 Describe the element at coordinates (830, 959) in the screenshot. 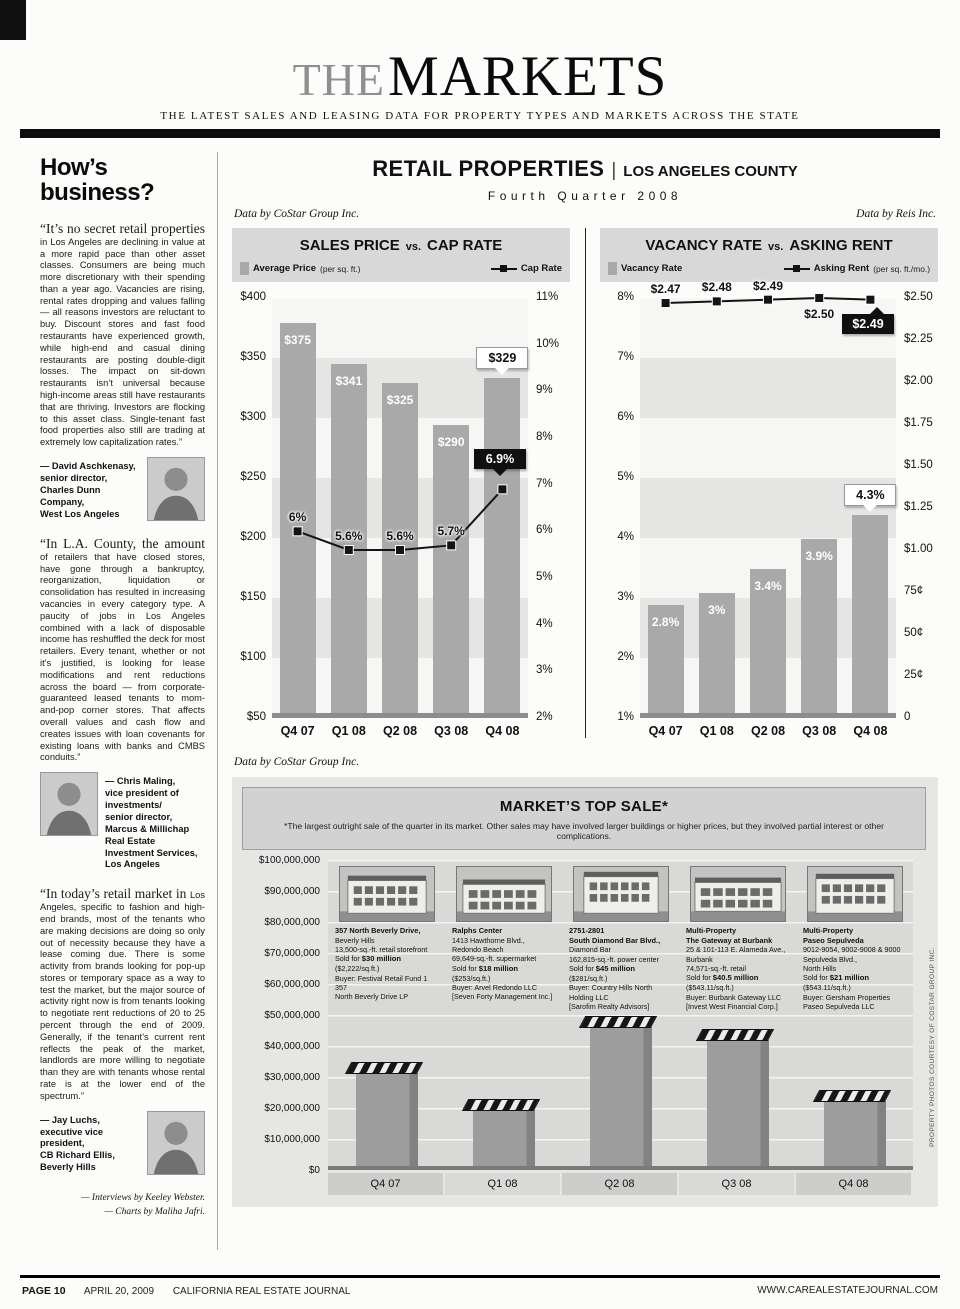

I see `property-detail-line: Sepulveda Blvd.,` at that location.